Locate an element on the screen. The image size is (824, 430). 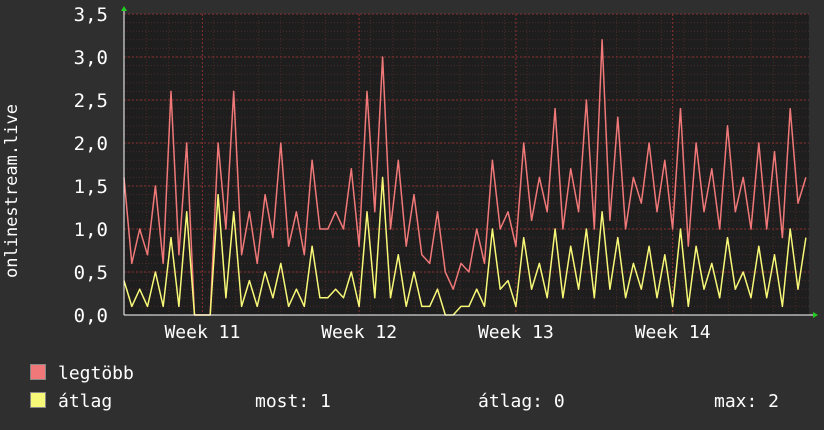
legend-item-max: legtöbb is located at coordinates (82, 374).